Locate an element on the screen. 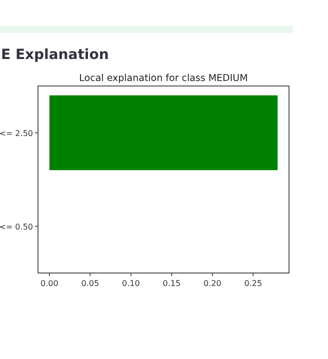 The width and height of the screenshot is (328, 359). x-tick-label: 0.00 is located at coordinates (49, 283).